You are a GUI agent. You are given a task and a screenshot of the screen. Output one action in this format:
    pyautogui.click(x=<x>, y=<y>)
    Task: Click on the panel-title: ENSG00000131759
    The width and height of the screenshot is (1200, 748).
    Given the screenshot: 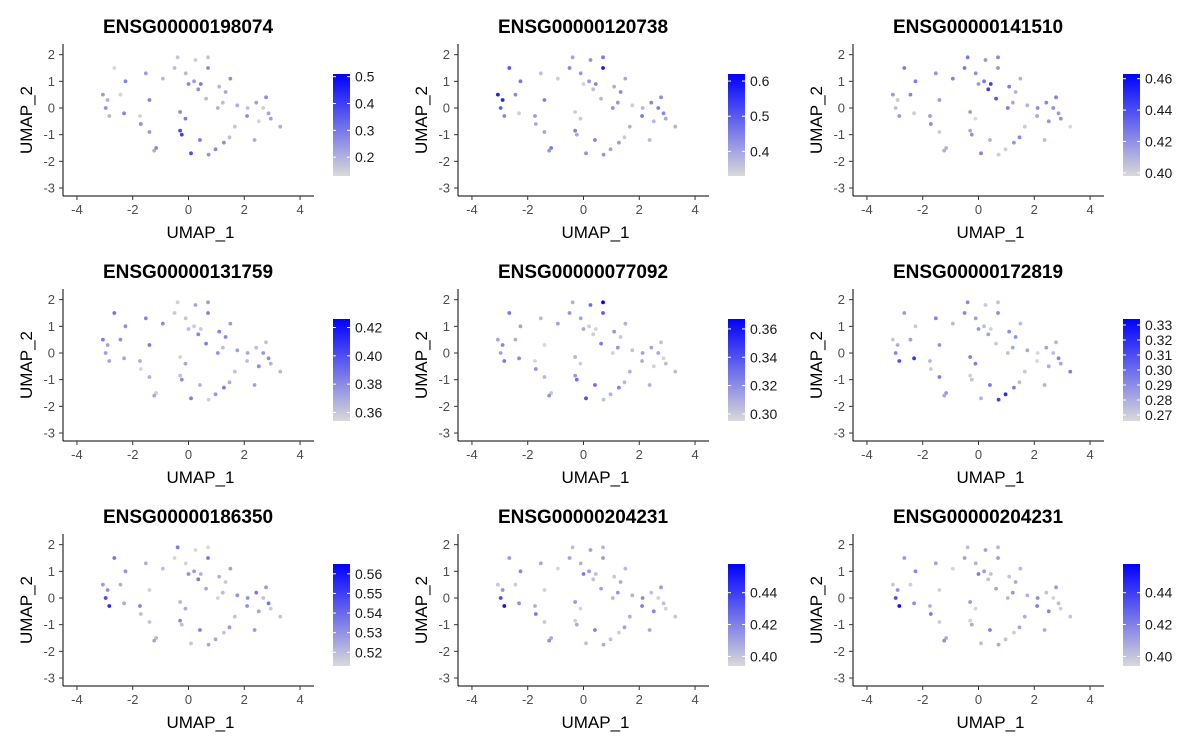 What is the action you would take?
    pyautogui.click(x=188, y=272)
    